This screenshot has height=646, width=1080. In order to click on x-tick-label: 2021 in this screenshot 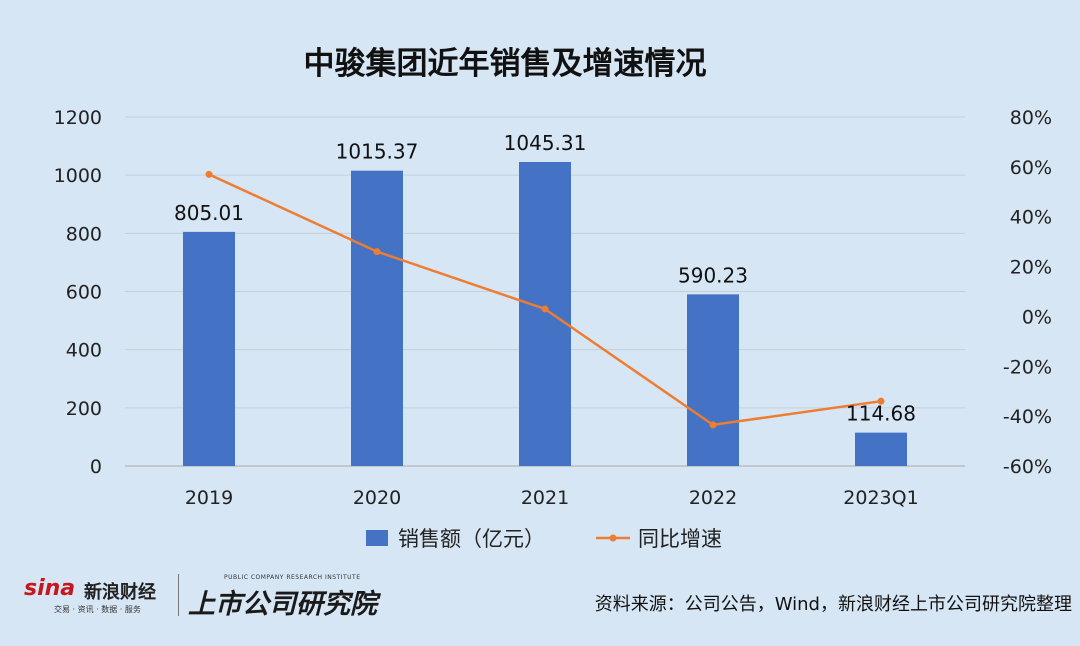, I will do `click(545, 498)`.